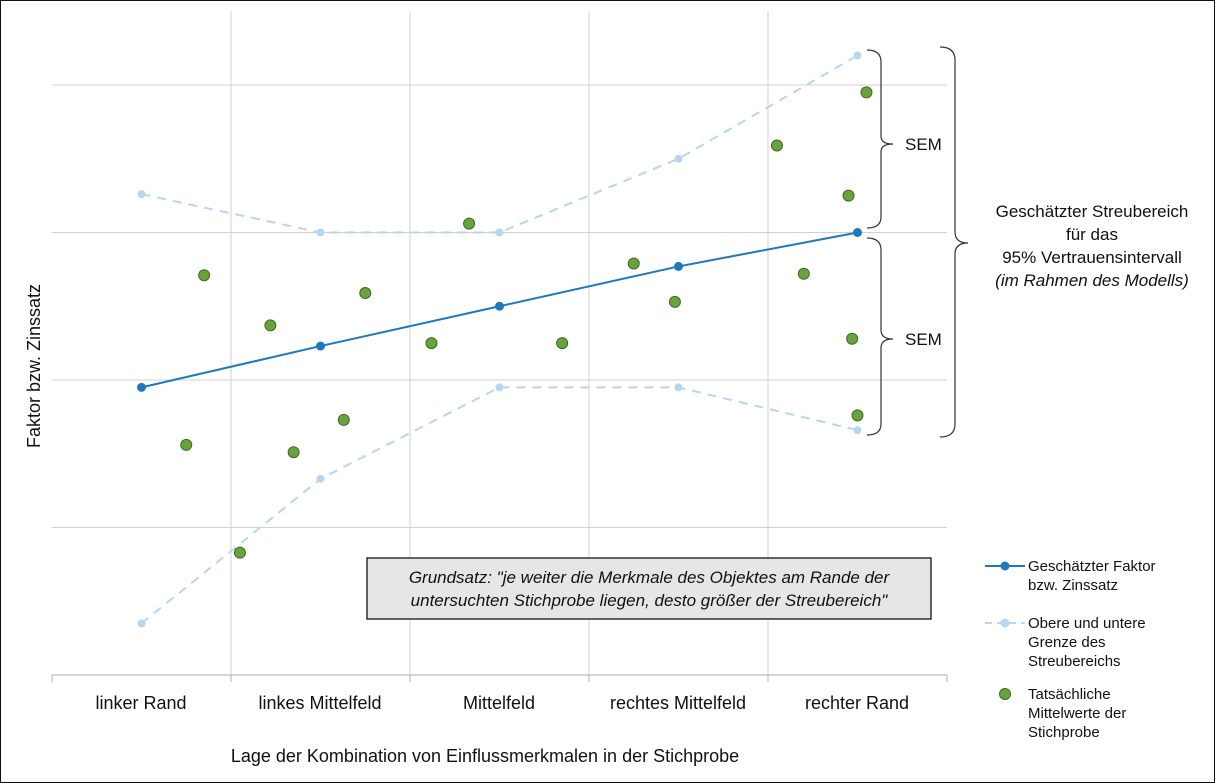 The image size is (1215, 783). What do you see at coordinates (923, 144) in the screenshot?
I see `sem-upper-label: SEM` at bounding box center [923, 144].